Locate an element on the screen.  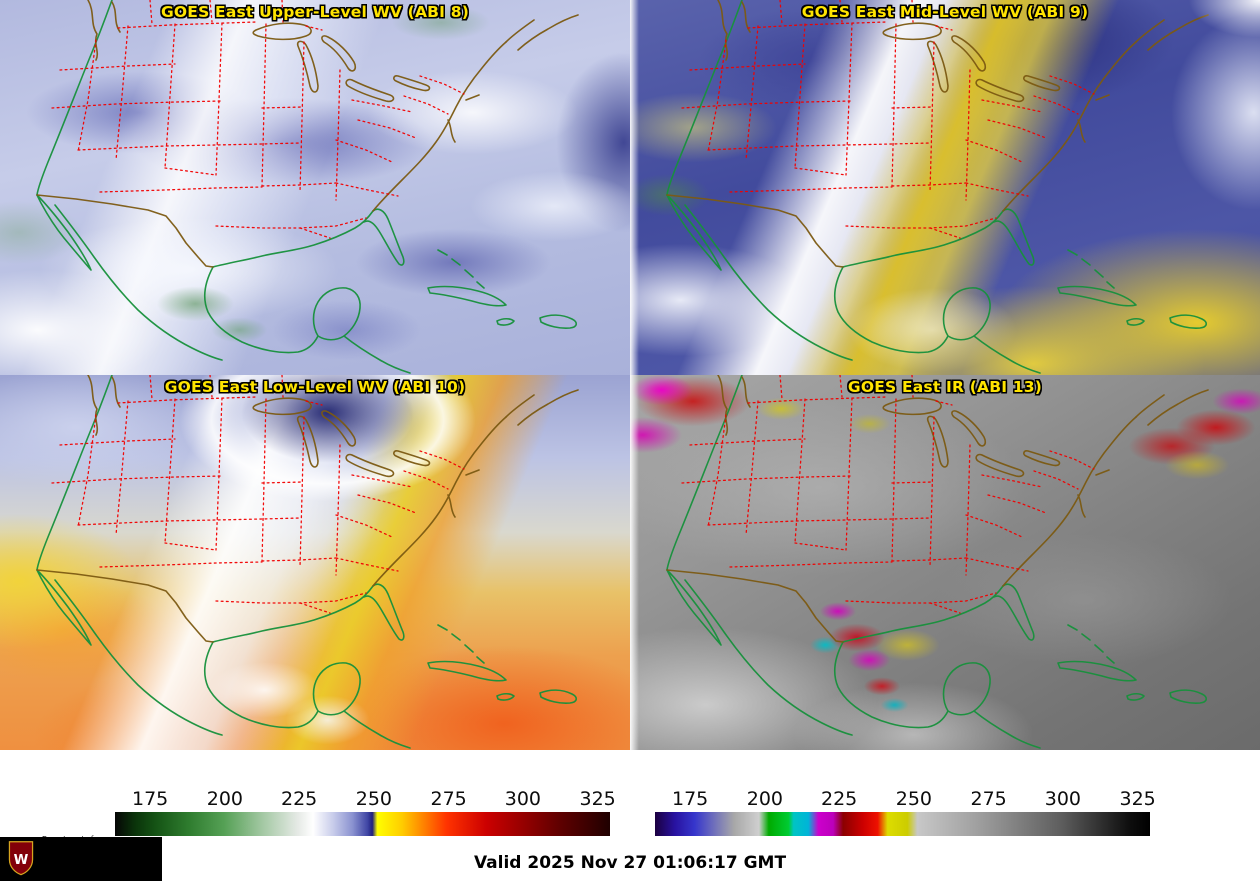
wv-colorbar: 175 200 225 250 275 300 325 is located at coordinates (365, 810).